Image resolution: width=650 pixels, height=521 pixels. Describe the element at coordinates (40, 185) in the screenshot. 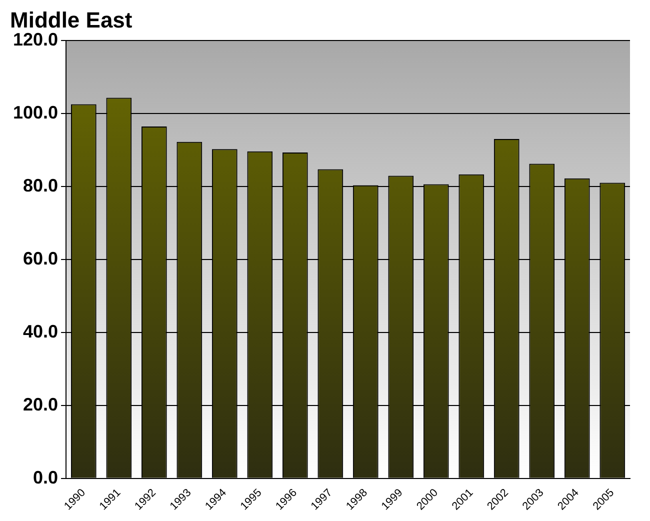

I see `y-tick-label: 80.0` at that location.